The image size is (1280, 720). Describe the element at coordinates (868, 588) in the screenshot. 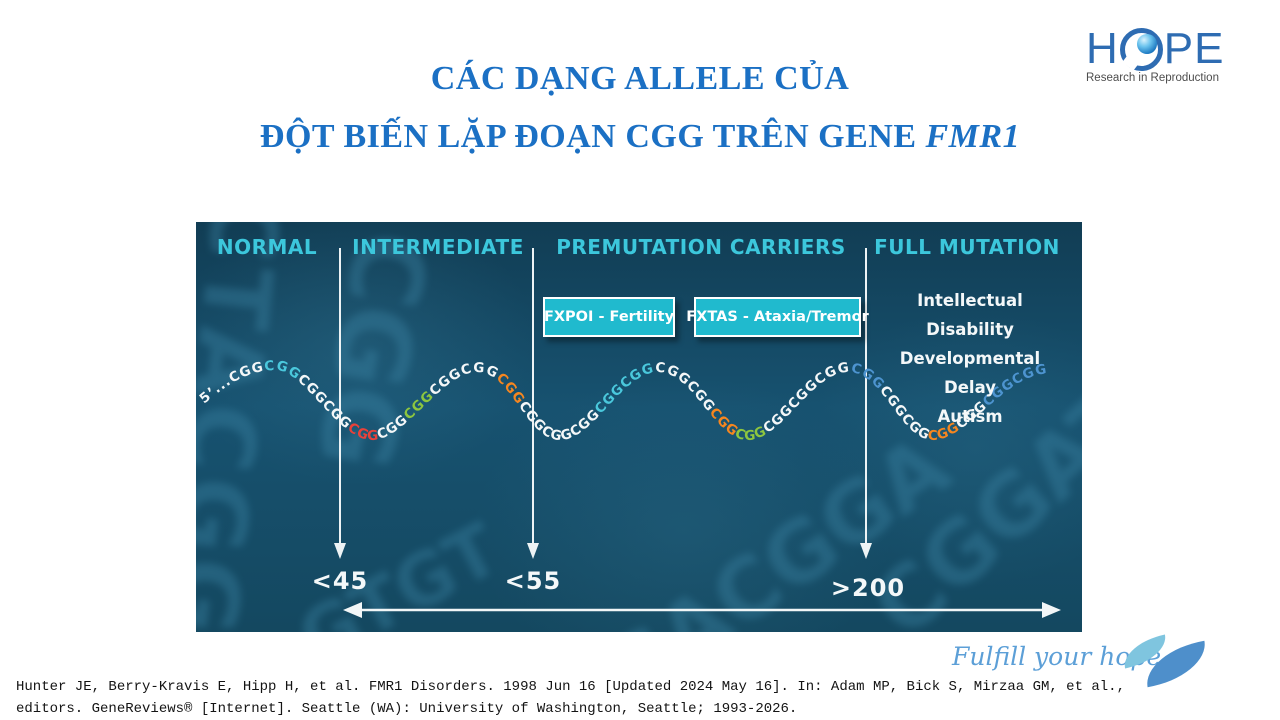

I see `boundary-over-200: >200` at that location.